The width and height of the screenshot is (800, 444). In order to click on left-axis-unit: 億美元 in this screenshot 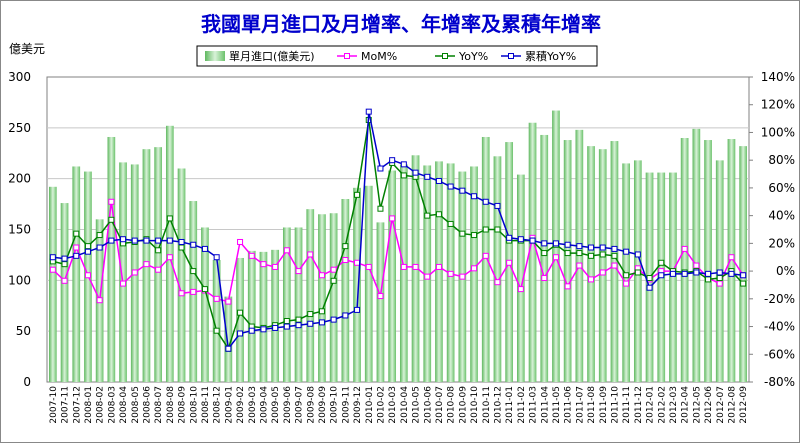, I will do `click(27, 49)`.